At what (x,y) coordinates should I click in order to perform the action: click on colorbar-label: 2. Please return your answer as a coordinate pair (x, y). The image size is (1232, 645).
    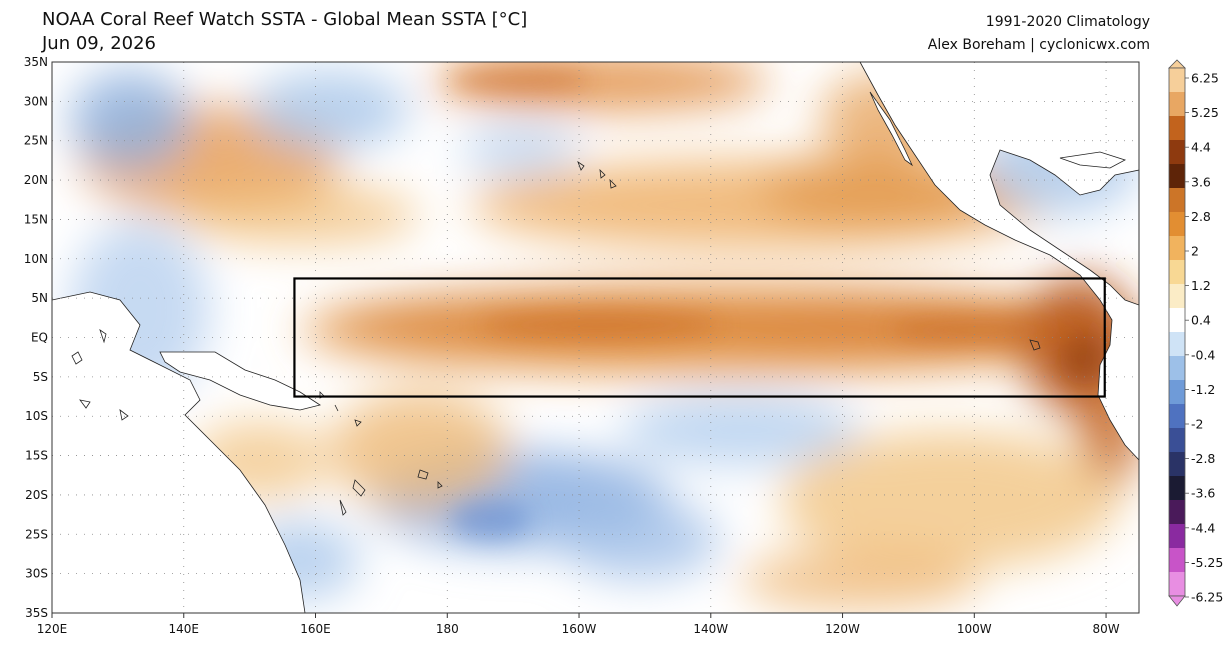
    Looking at the image, I should click on (1195, 251).